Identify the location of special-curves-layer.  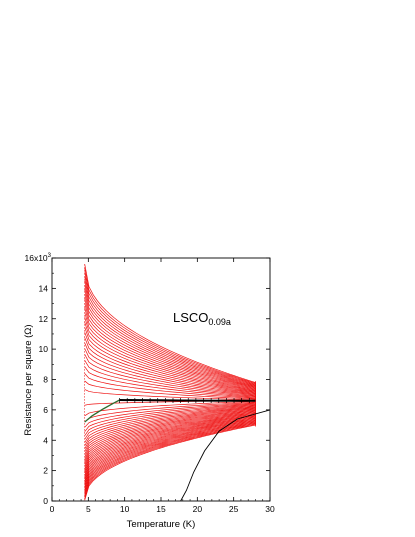
(177, 449).